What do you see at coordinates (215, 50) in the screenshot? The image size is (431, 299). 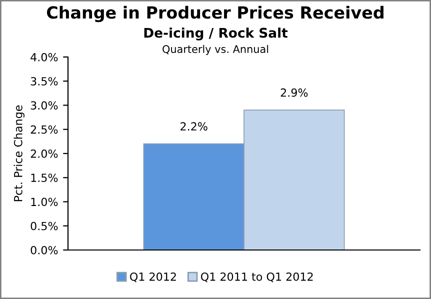 I see `text: Quarterly vs. Annual` at bounding box center [215, 50].